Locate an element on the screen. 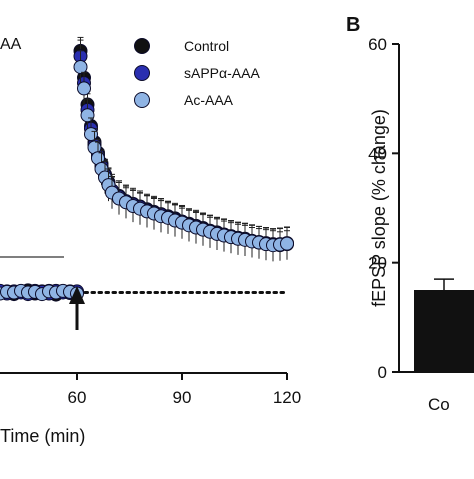 This screenshot has width=474, height=479. bar-category-label: Co is located at coordinates (439, 404).